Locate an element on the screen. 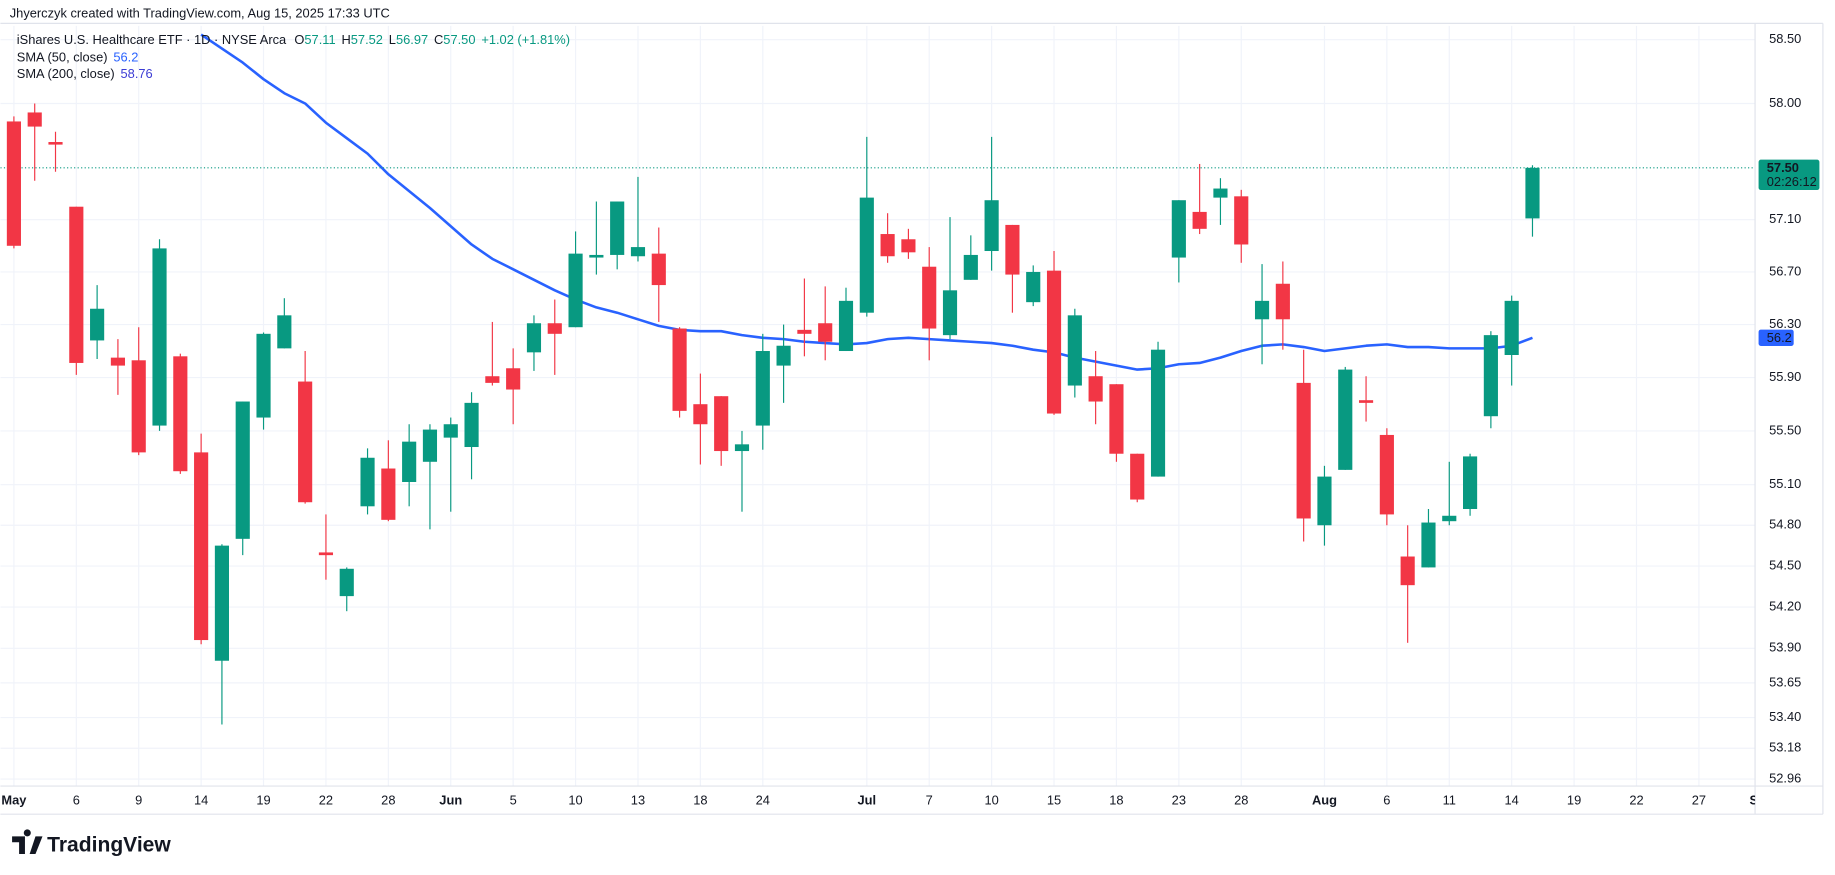  y-tick-label: 53.40 is located at coordinates (1785, 716).